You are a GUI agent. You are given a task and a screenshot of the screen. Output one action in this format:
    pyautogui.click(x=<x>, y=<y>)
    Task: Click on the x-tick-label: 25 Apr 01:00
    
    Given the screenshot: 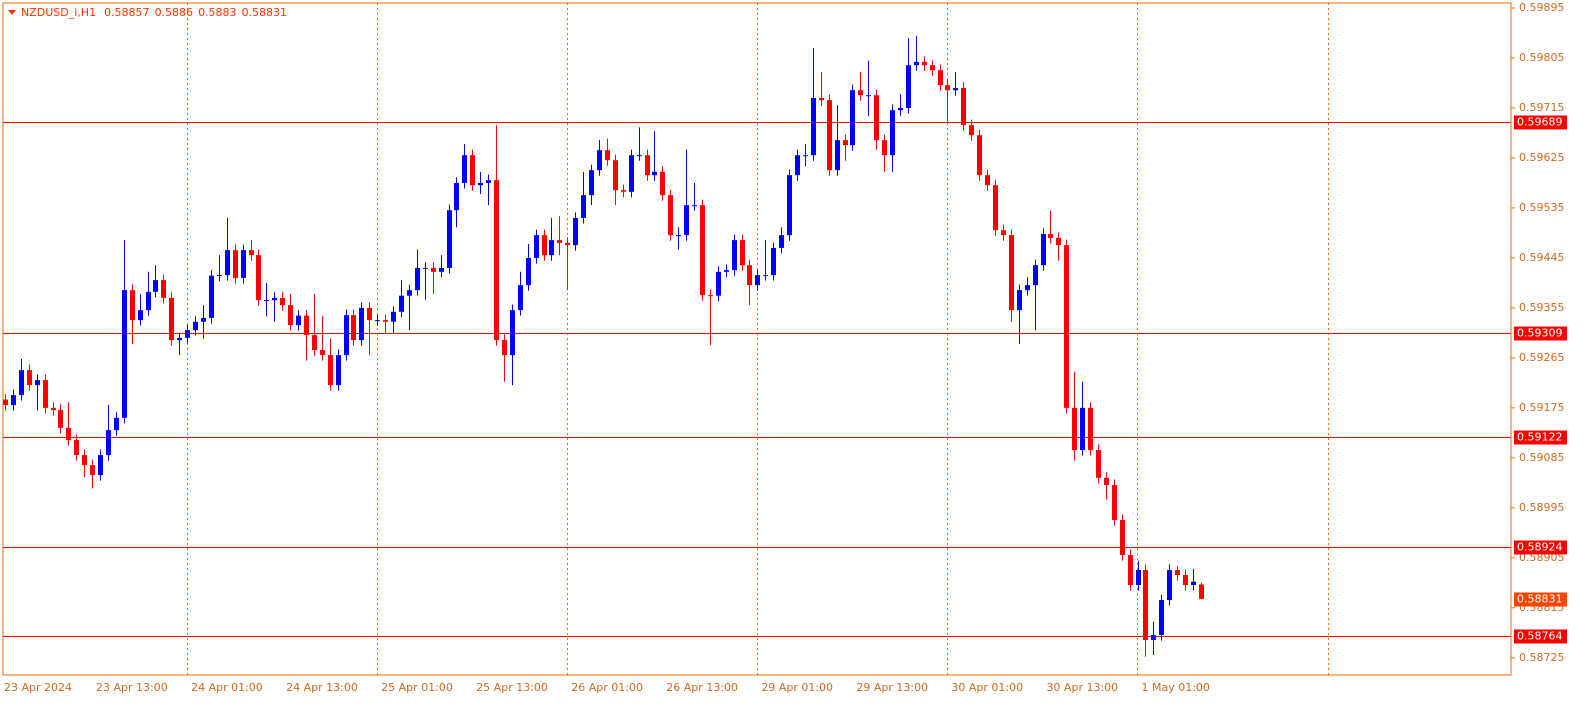 What is the action you would take?
    pyautogui.click(x=417, y=687)
    